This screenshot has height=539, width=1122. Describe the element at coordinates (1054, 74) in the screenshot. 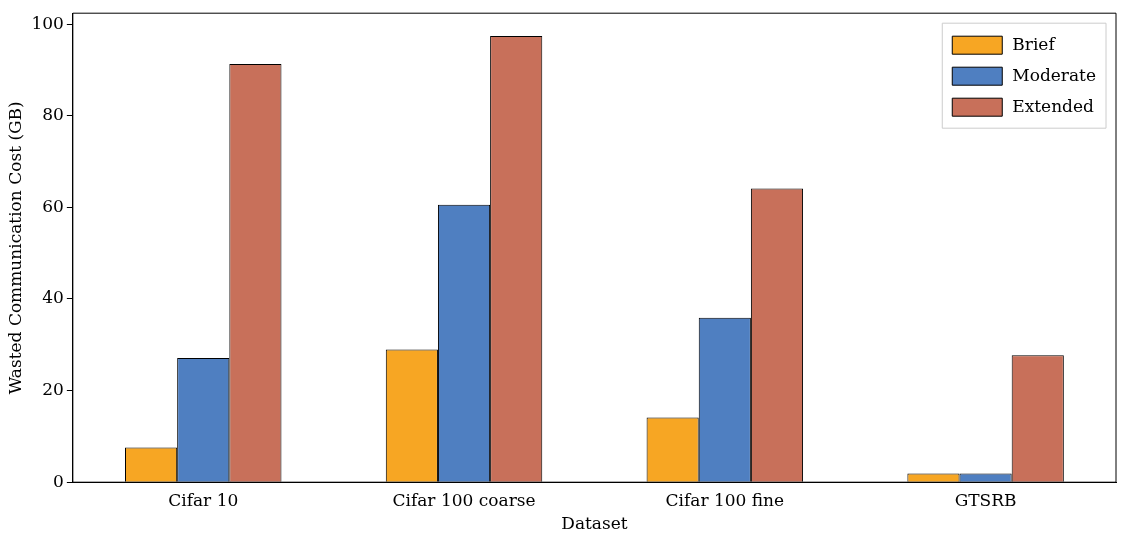

I see `legend-label: Moderate` at that location.